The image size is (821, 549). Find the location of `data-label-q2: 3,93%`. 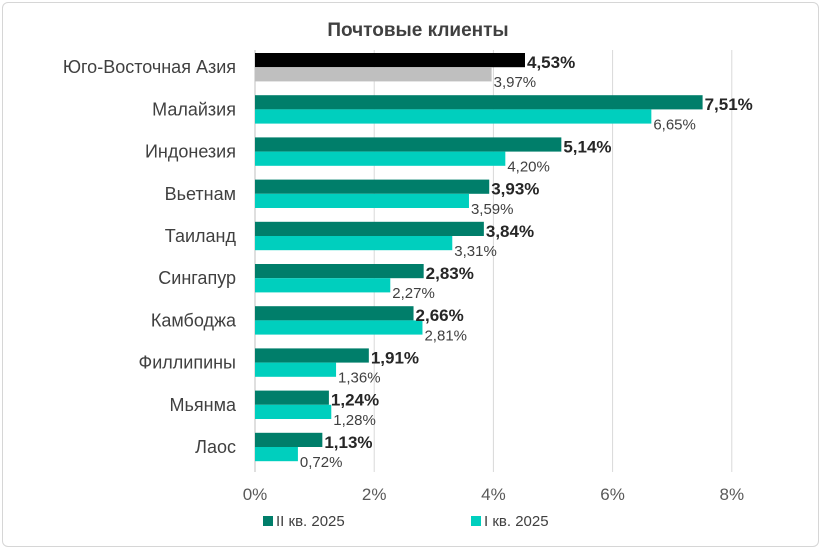

data-label-q2: 3,93% is located at coordinates (515, 189).